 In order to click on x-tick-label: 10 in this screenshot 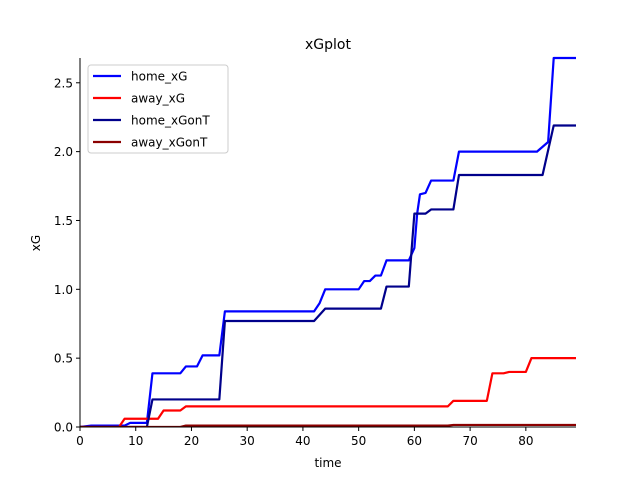, I will do `click(135, 441)`.